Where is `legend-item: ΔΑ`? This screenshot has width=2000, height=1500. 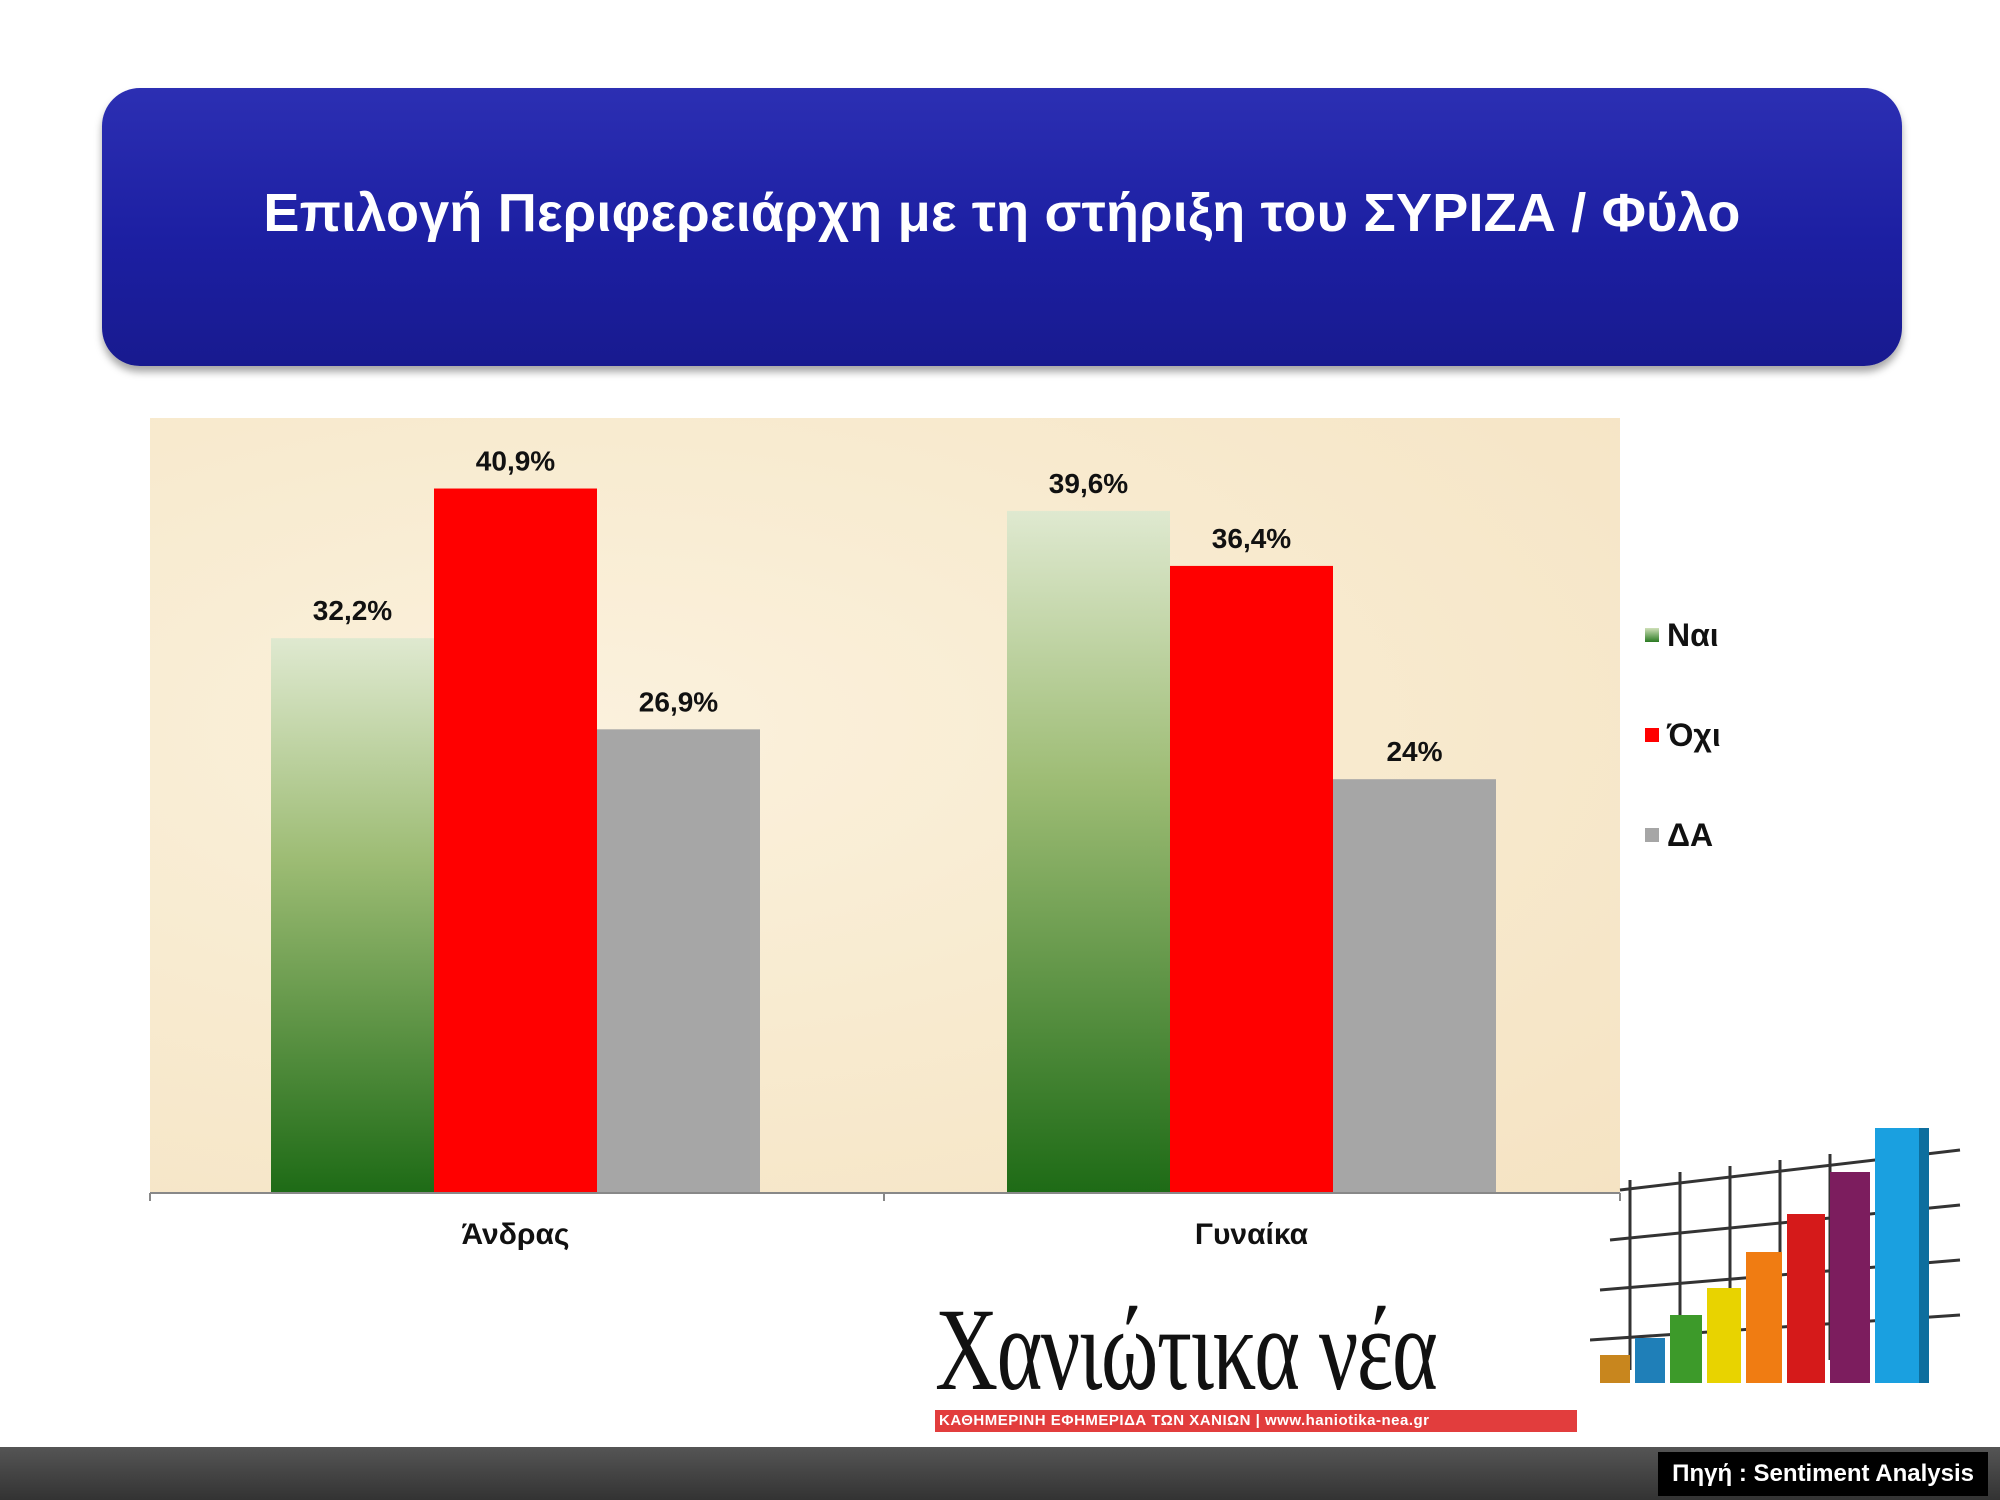 legend-item: ΔΑ is located at coordinates (1683, 835).